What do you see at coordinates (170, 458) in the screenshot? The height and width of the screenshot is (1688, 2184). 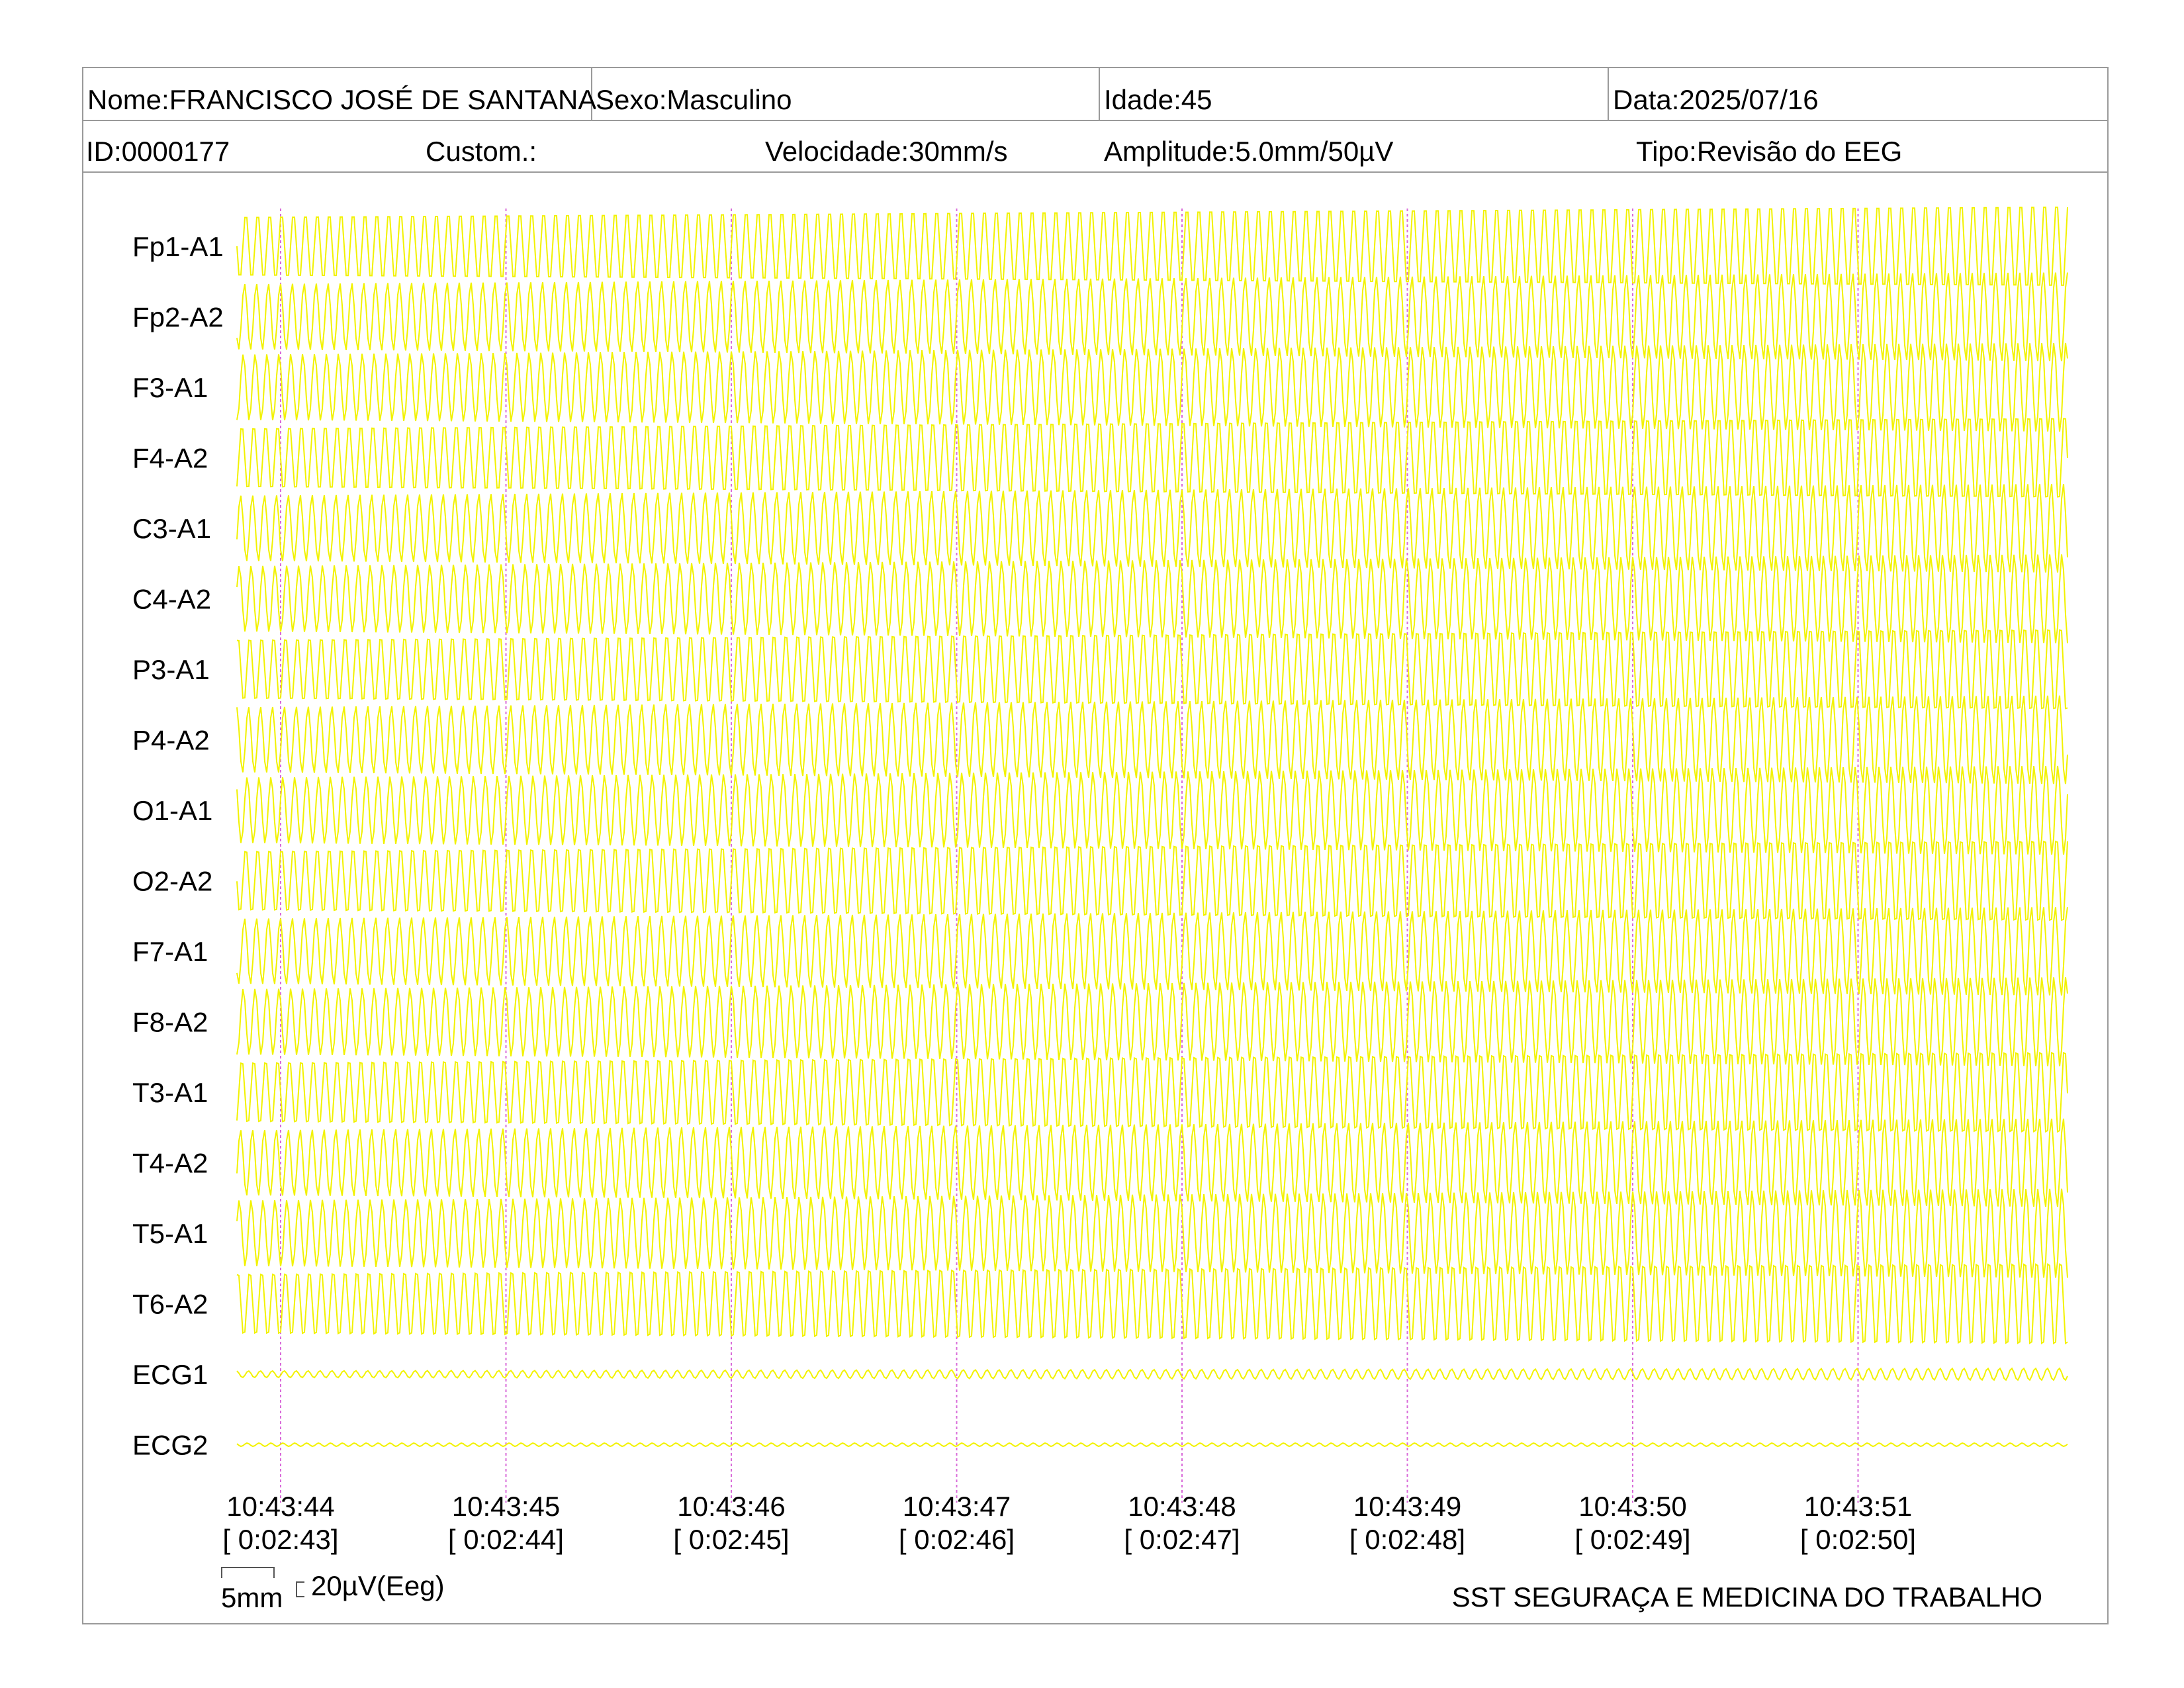 I see `channel-label: F4-A2` at bounding box center [170, 458].